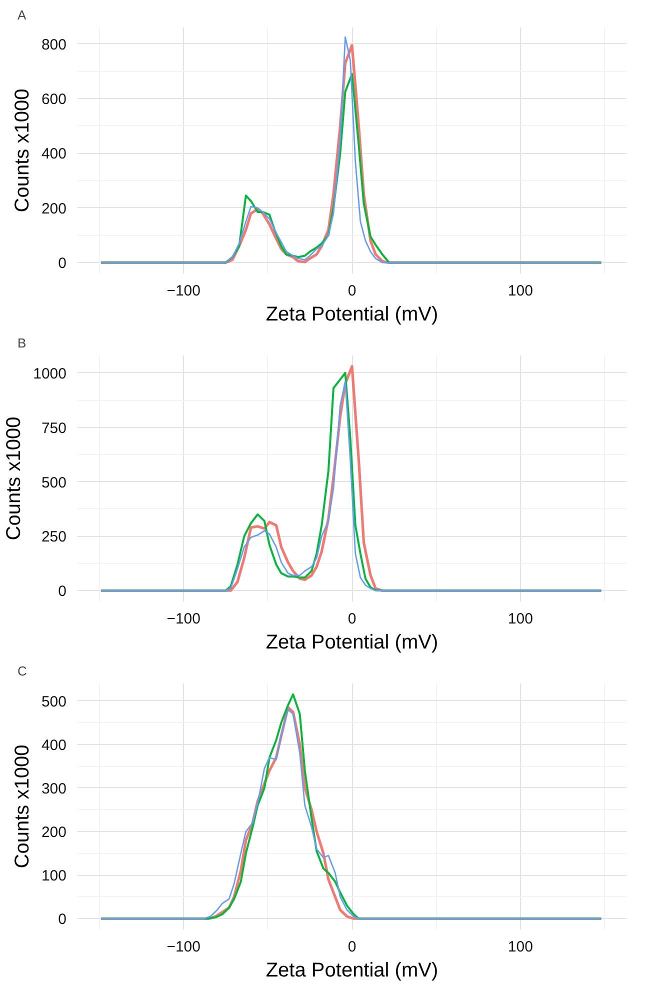 The height and width of the screenshot is (984, 646). What do you see at coordinates (22, 15) in the screenshot?
I see `chart-title: A` at bounding box center [22, 15].